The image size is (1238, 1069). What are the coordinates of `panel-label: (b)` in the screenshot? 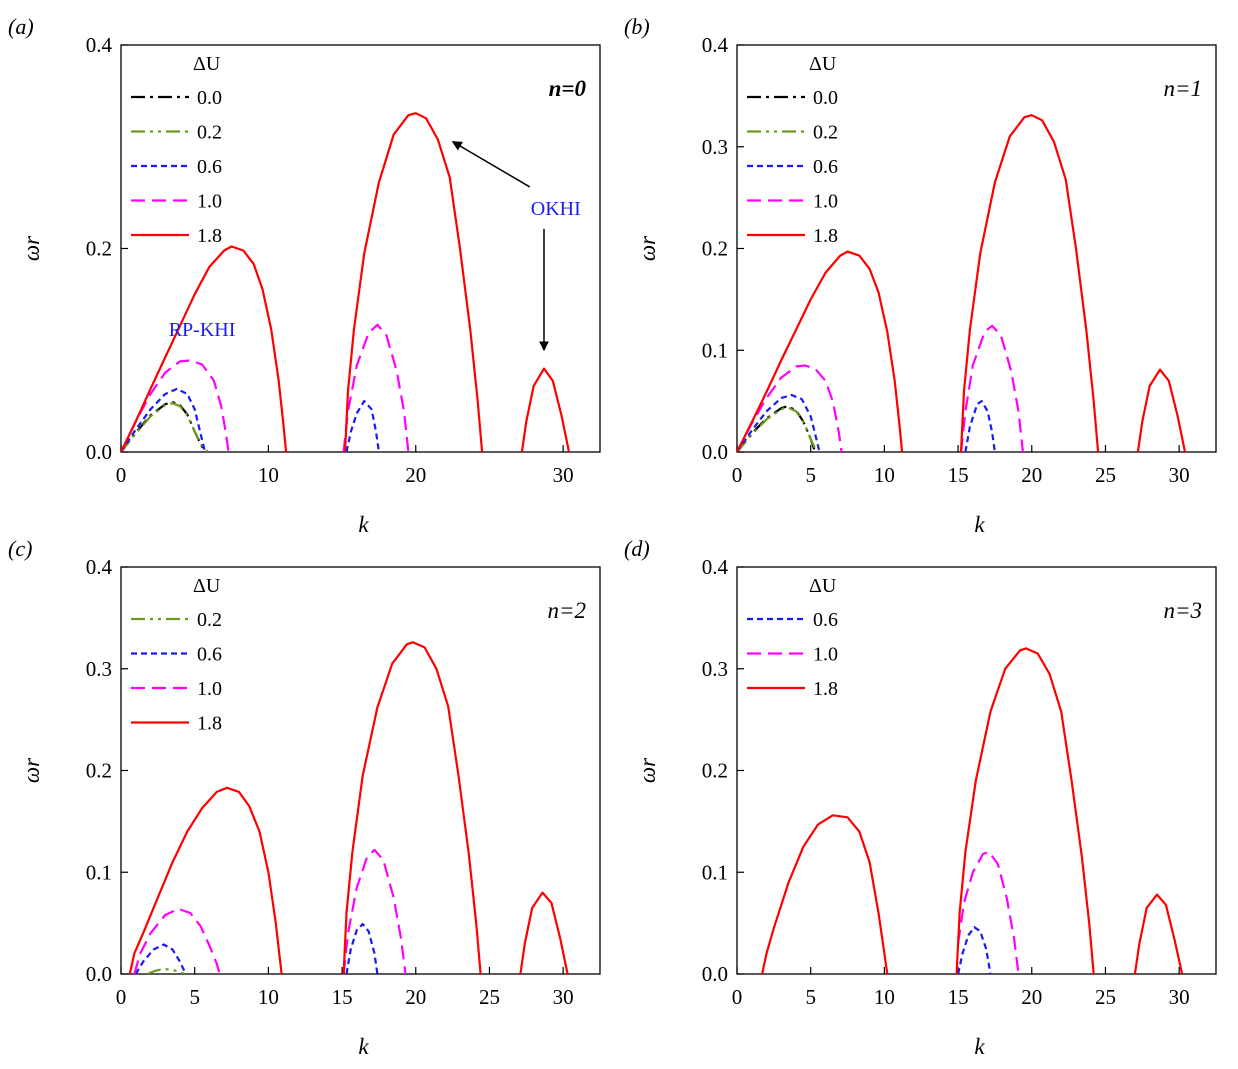 It's located at (637, 26).